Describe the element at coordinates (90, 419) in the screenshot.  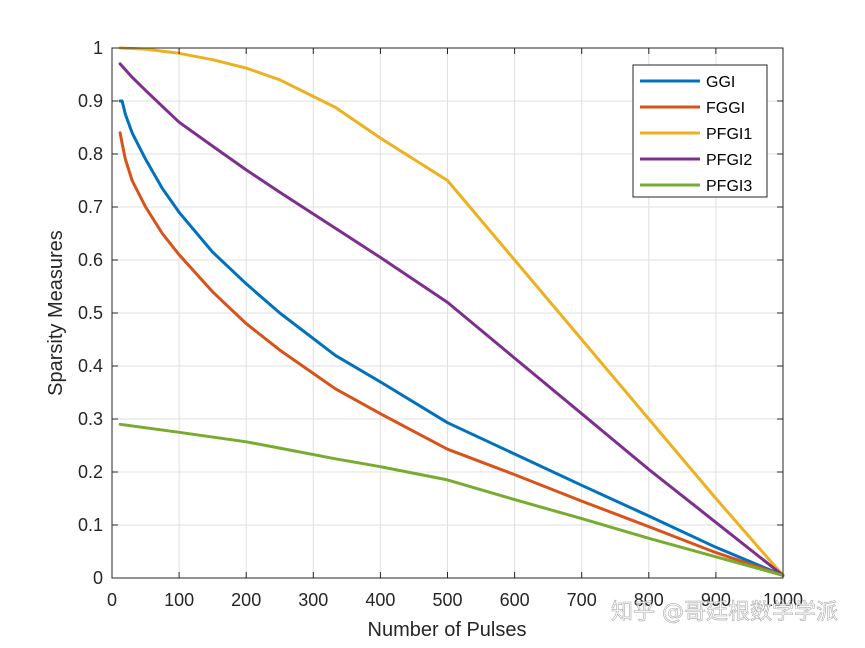
I see `y-tick-label: 0.3` at that location.